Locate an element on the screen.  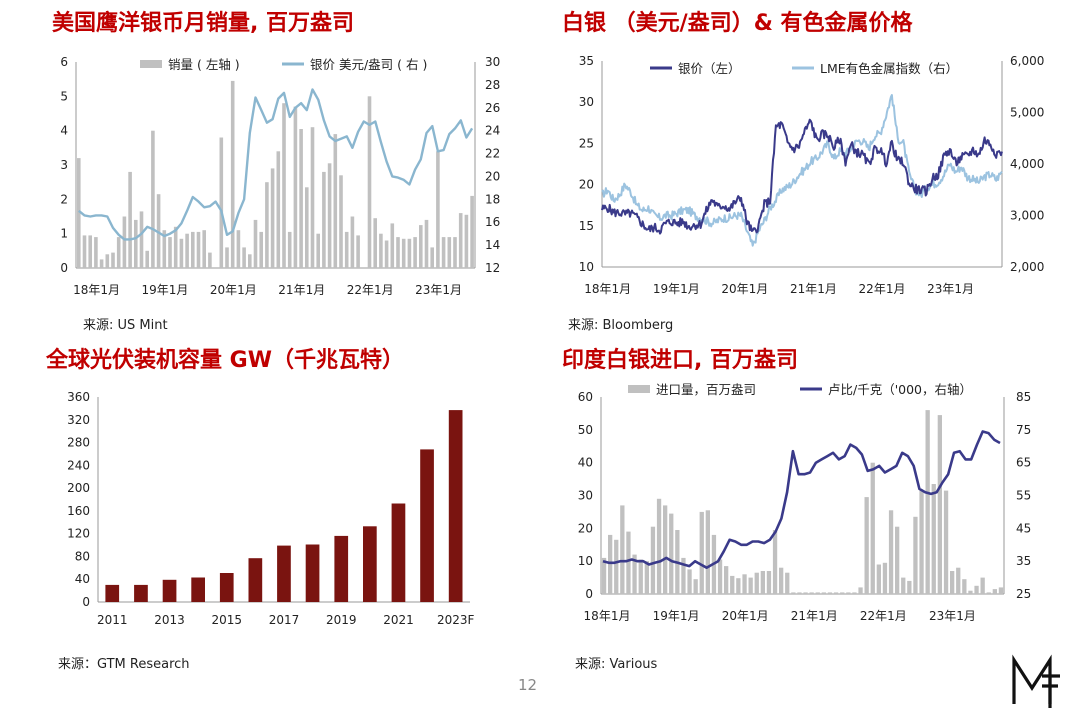
c4-x-tick: 22年1月 is located at coordinates (883, 616).